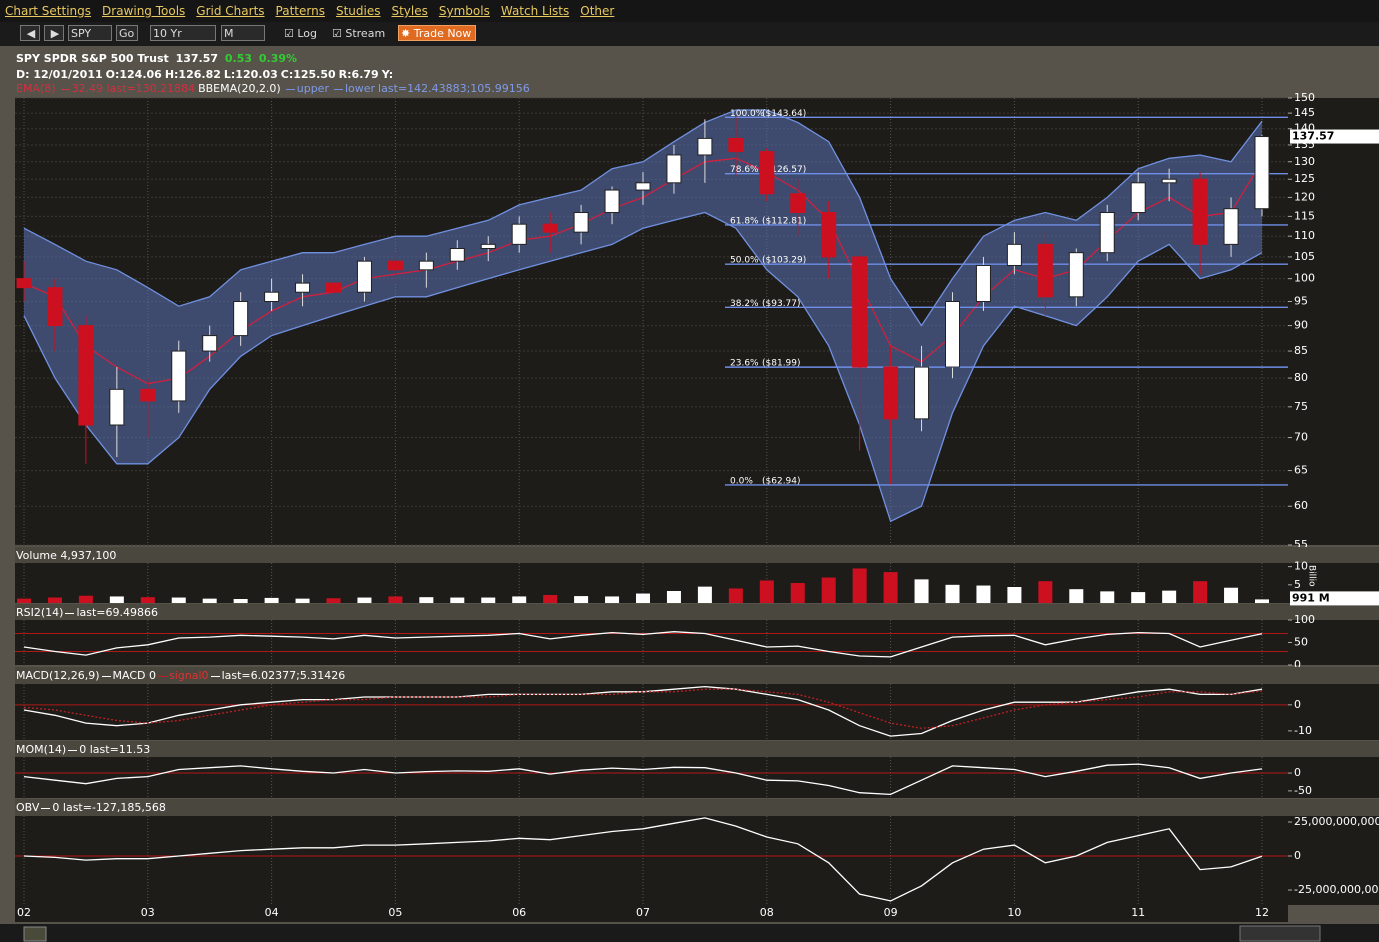 The height and width of the screenshot is (942, 1379). What do you see at coordinates (54, 33) in the screenshot?
I see `forward-button: ▶` at bounding box center [54, 33].